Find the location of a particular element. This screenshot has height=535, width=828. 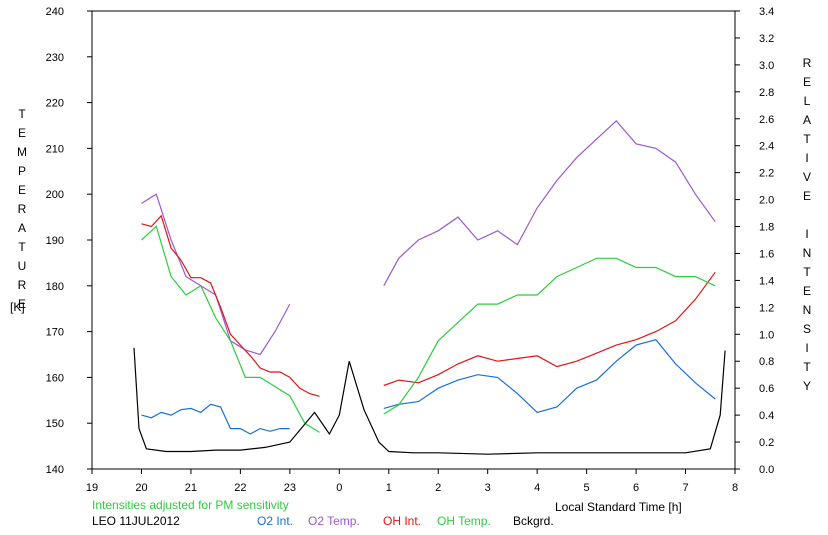

y-axis-left-unit: [K] is located at coordinates (17, 307).